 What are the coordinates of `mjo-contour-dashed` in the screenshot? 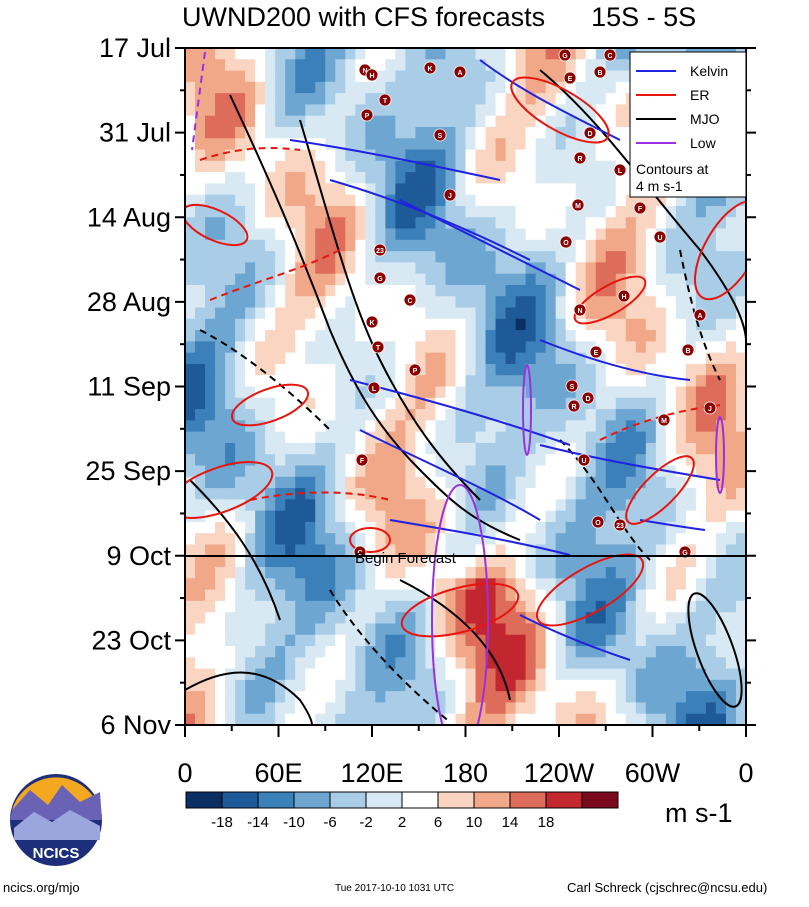 It's located at (265, 380).